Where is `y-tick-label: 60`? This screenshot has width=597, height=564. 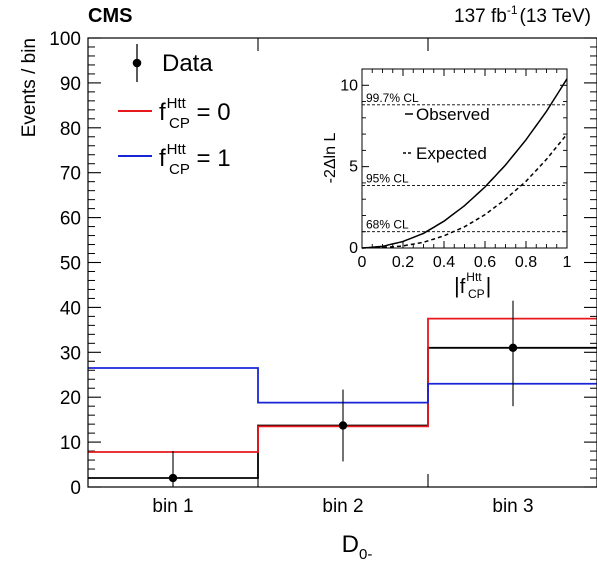 y-tick-label: 60 is located at coordinates (70, 219).